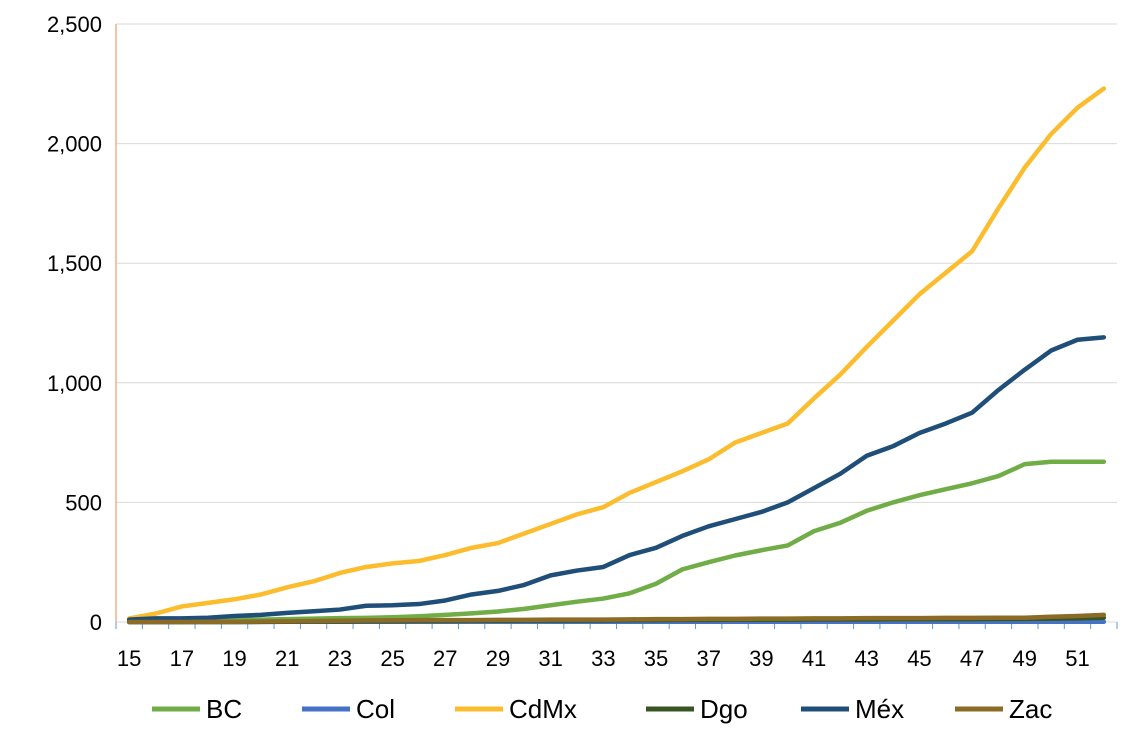 This screenshot has width=1122, height=738. I want to click on x-tick-label: 25, so click(392, 658).